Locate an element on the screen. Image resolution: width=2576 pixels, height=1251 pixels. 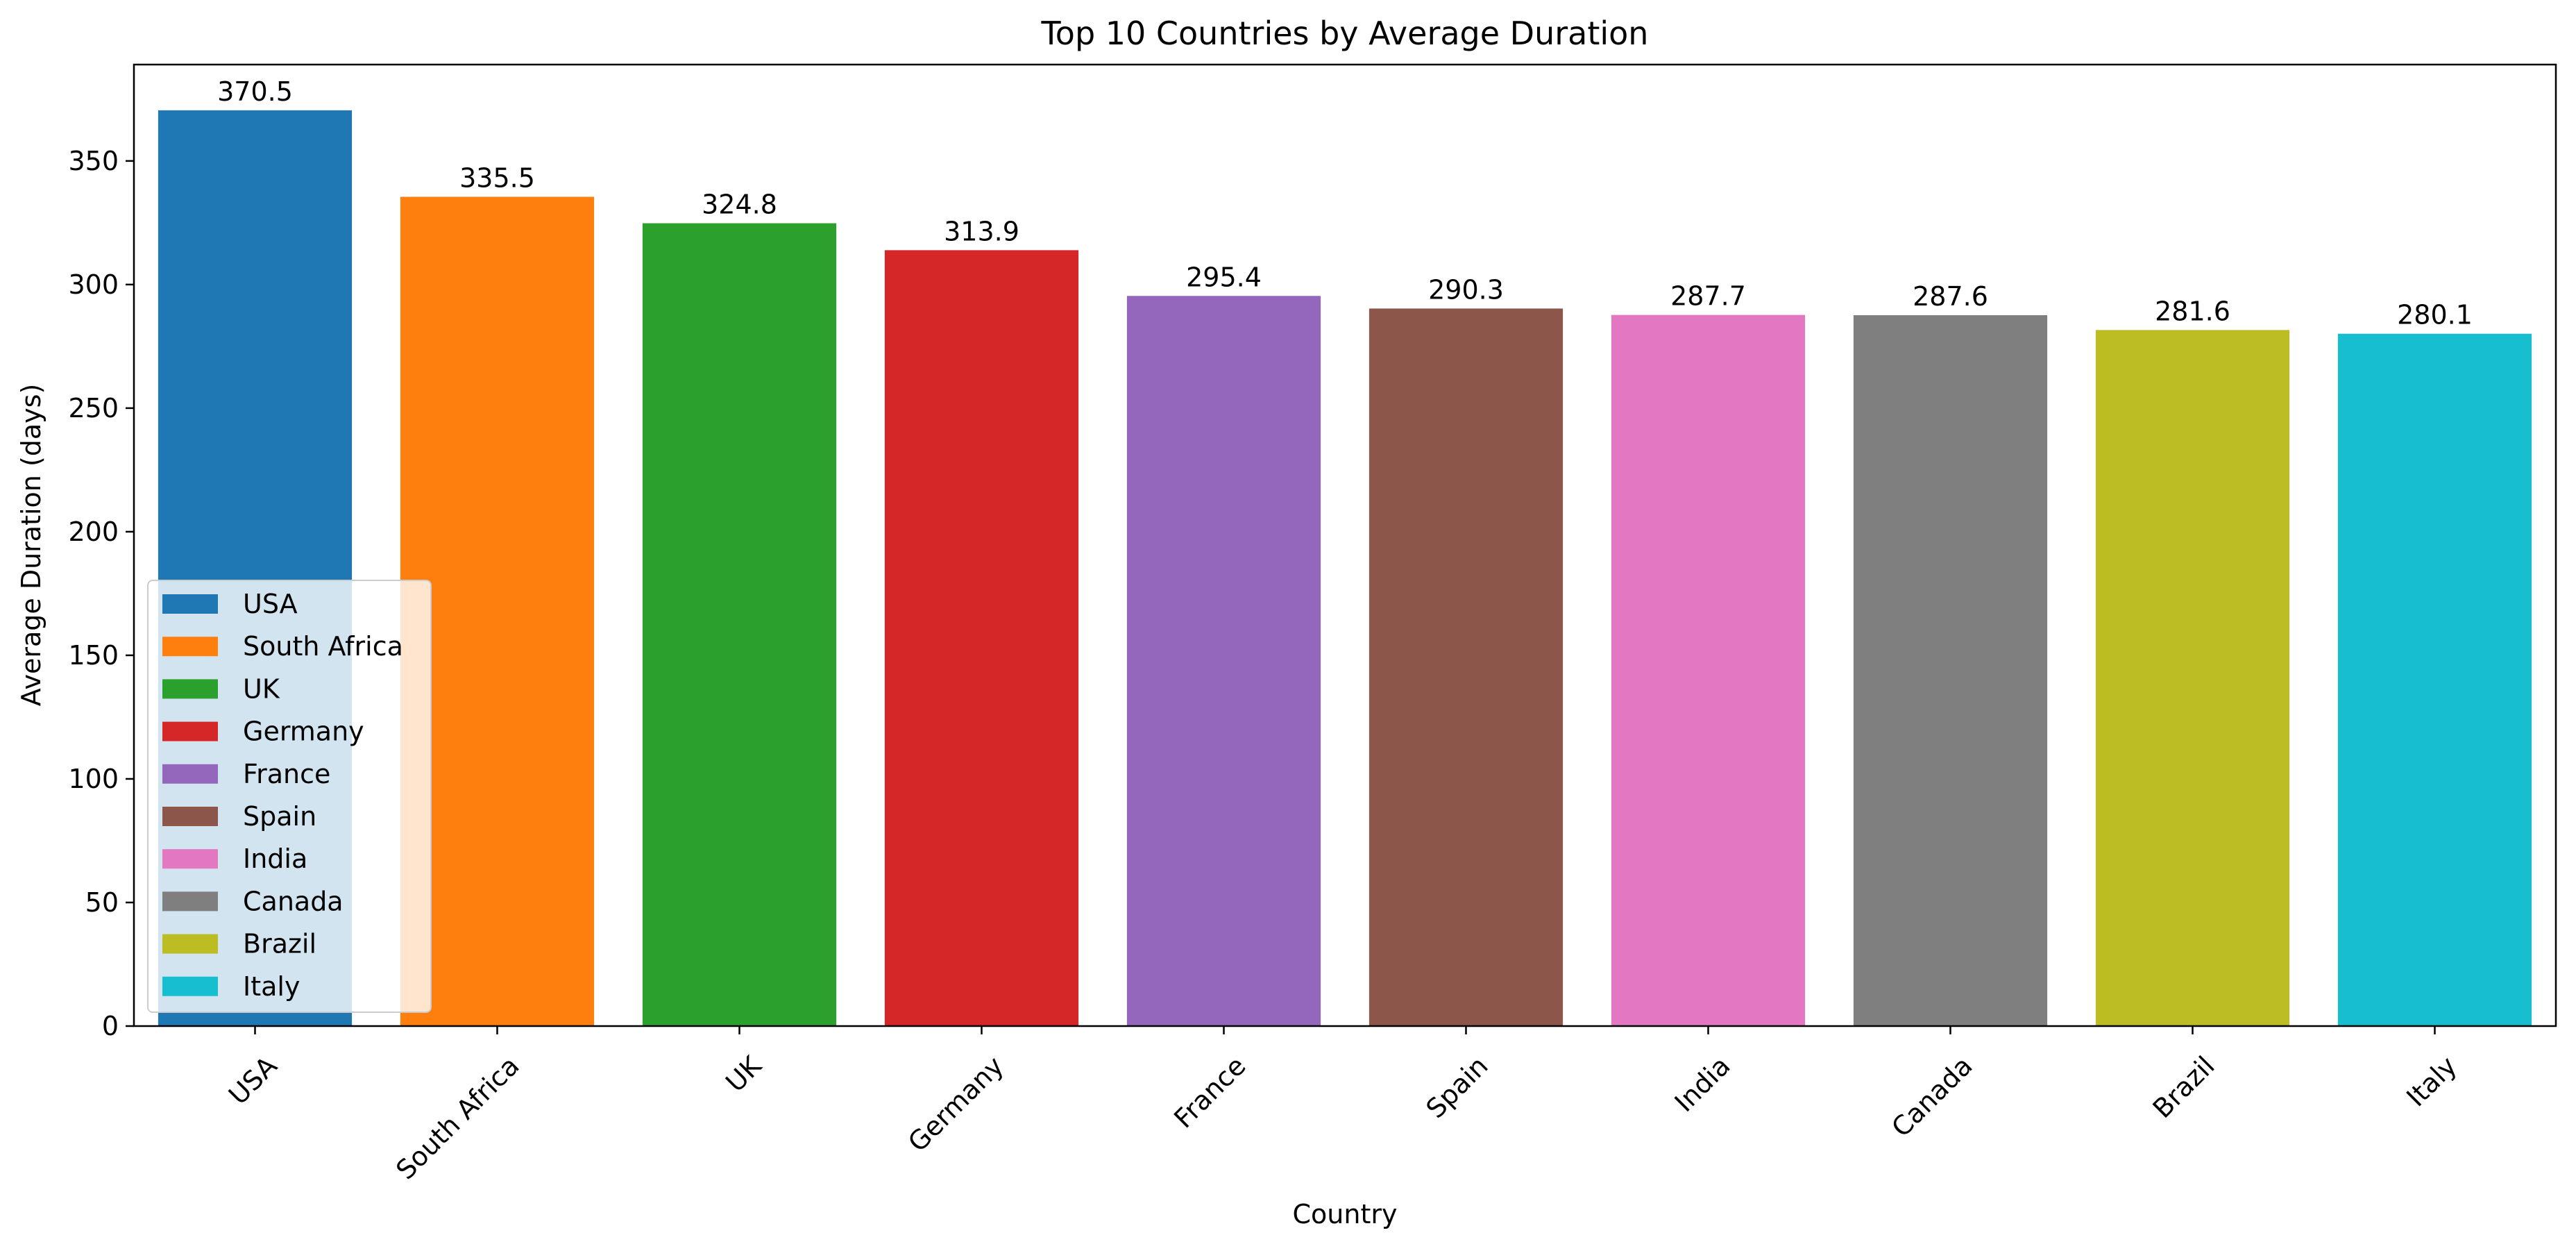
y-tick-label: 150 is located at coordinates (93, 655).